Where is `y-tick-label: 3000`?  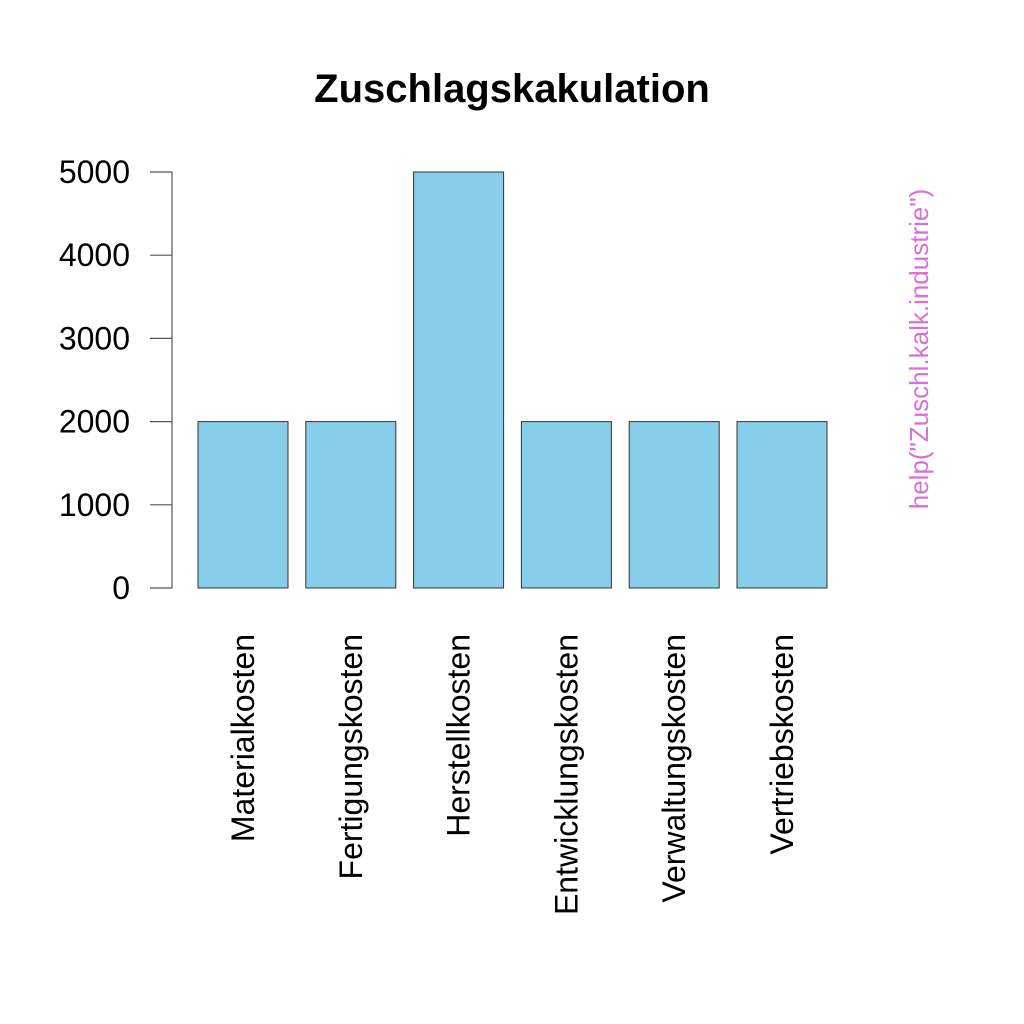
y-tick-label: 3000 is located at coordinates (94, 338).